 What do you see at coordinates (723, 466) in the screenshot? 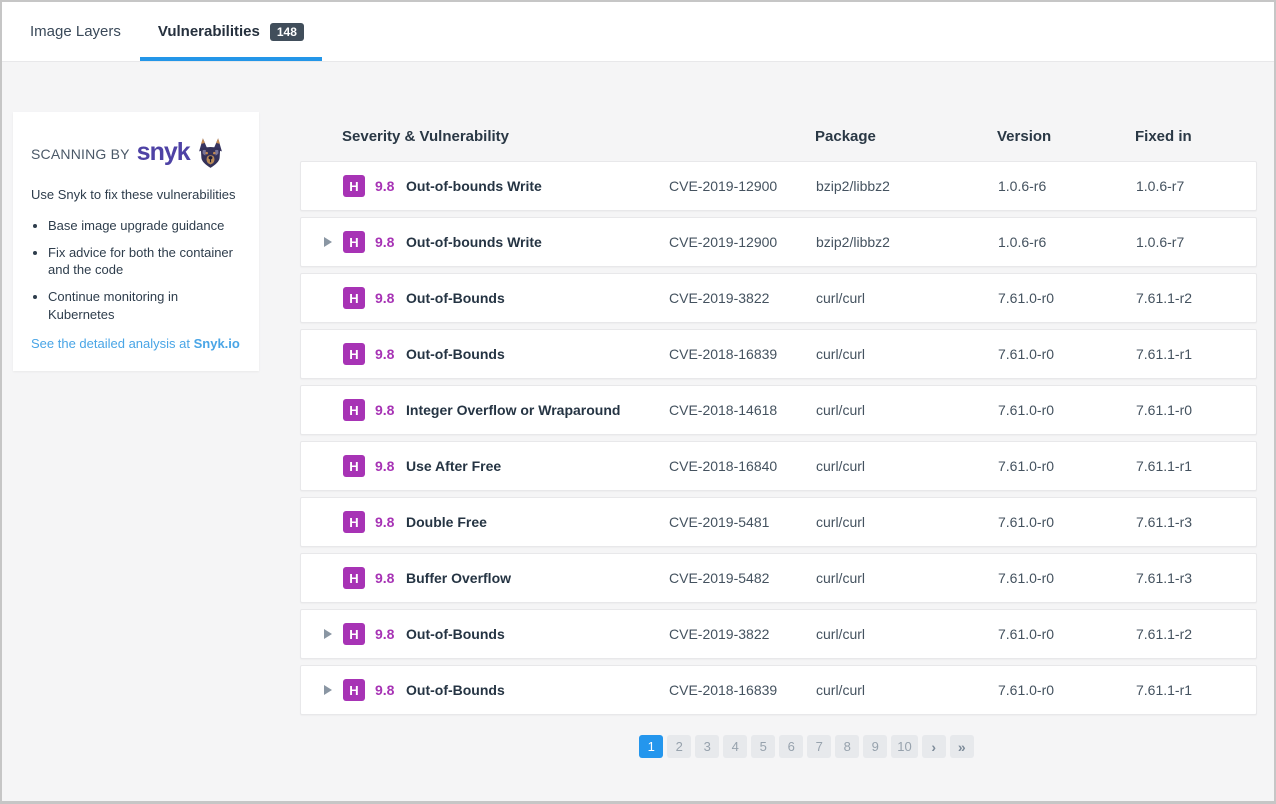
I see `cve-id: CVE-2018-16840` at bounding box center [723, 466].